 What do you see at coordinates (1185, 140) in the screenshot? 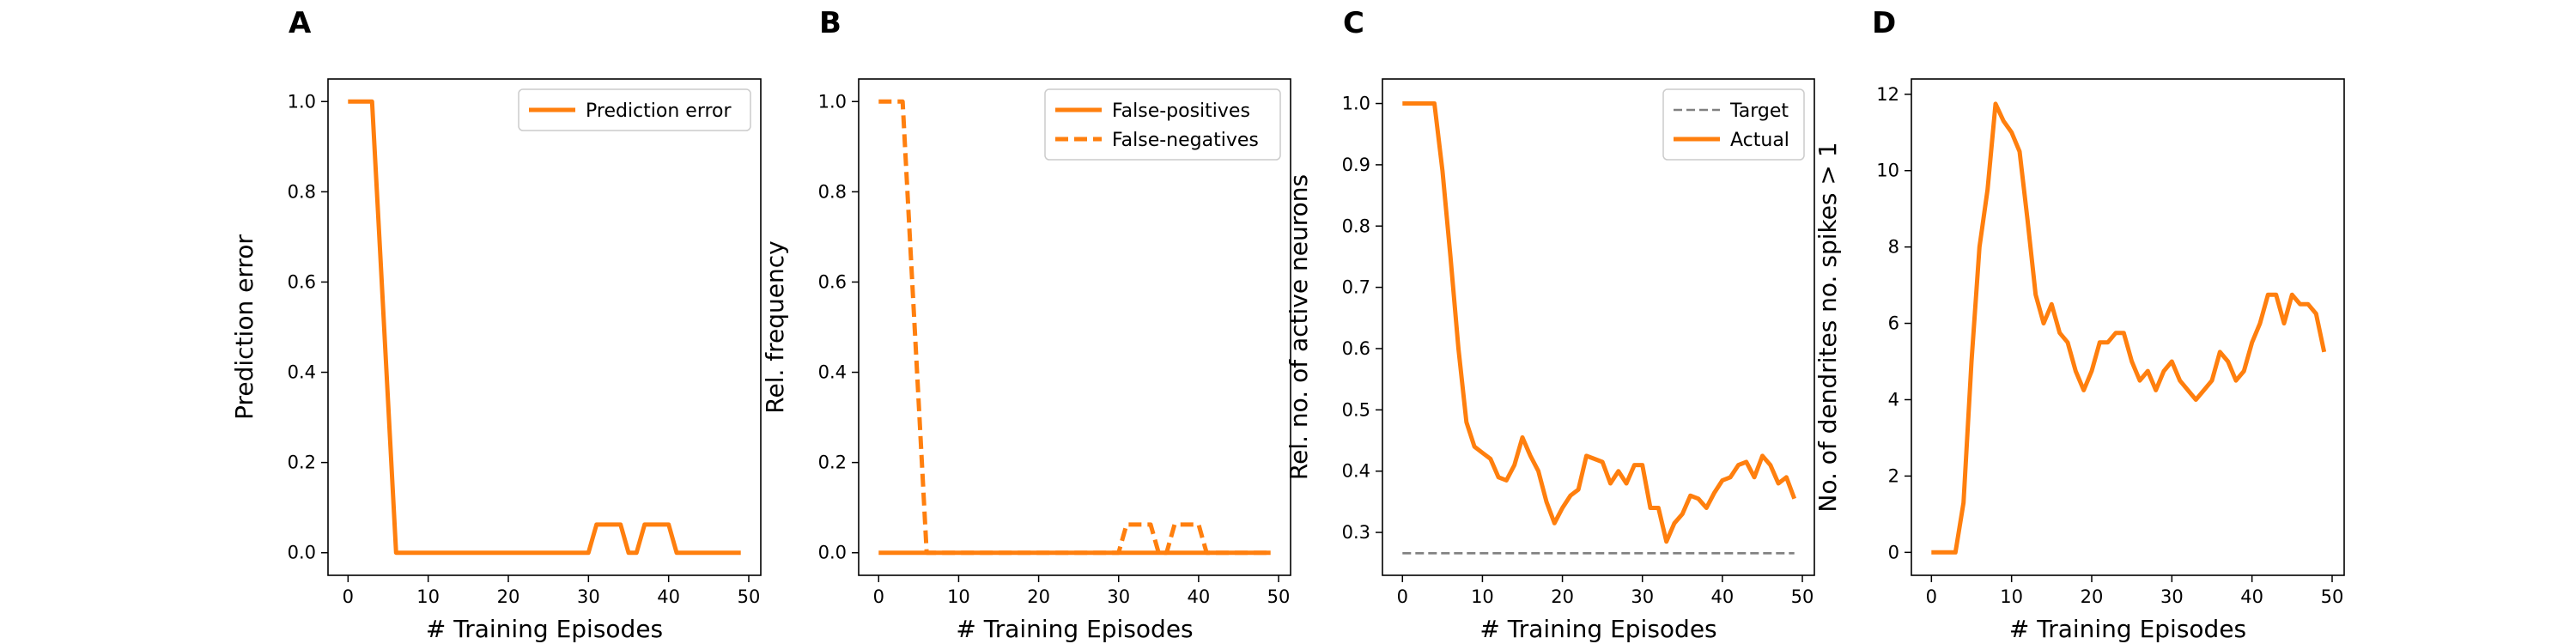
I see `legend-entry: False-negatives` at bounding box center [1185, 140].